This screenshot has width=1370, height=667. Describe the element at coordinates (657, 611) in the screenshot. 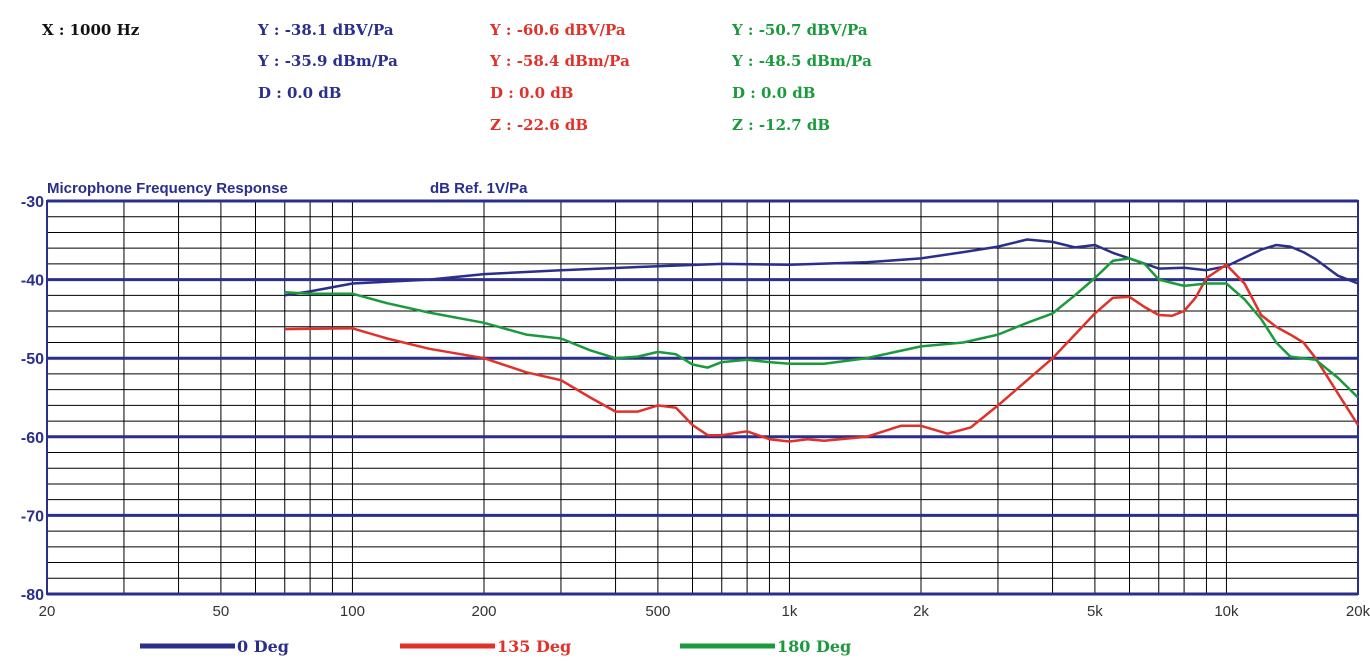

I see `x-tick-label: 500` at that location.